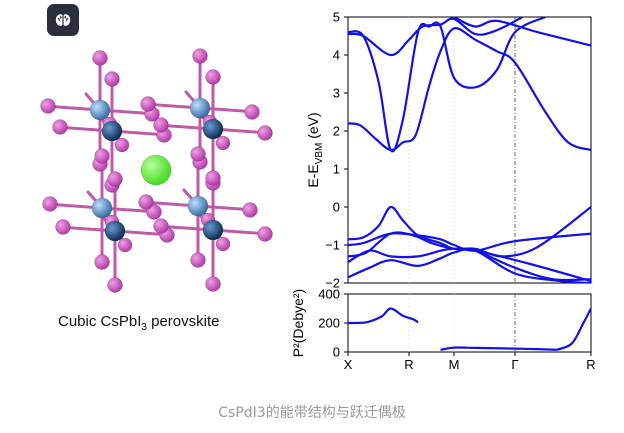 The width and height of the screenshot is (624, 433). Describe the element at coordinates (332, 245) in the screenshot. I see `band-ytick-label: −1` at that location.